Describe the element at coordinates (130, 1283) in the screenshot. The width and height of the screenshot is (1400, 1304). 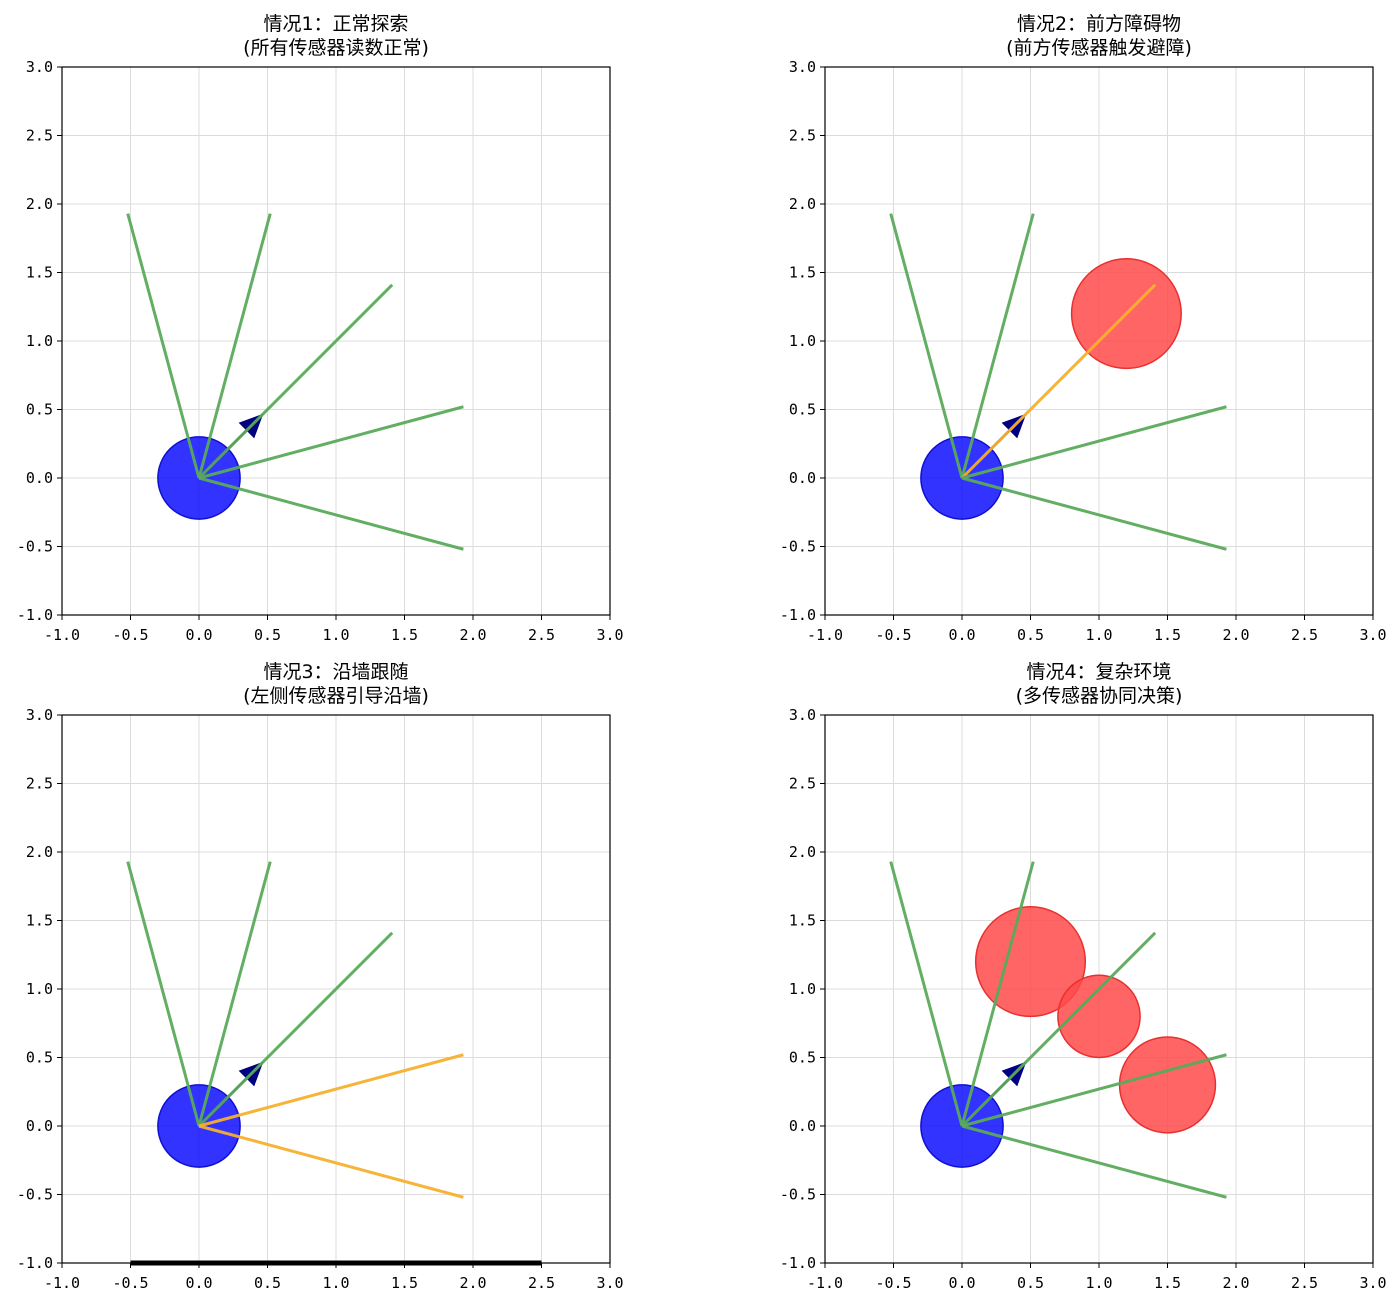
I see `panel-3-x-tick-label: -0.5` at that location.